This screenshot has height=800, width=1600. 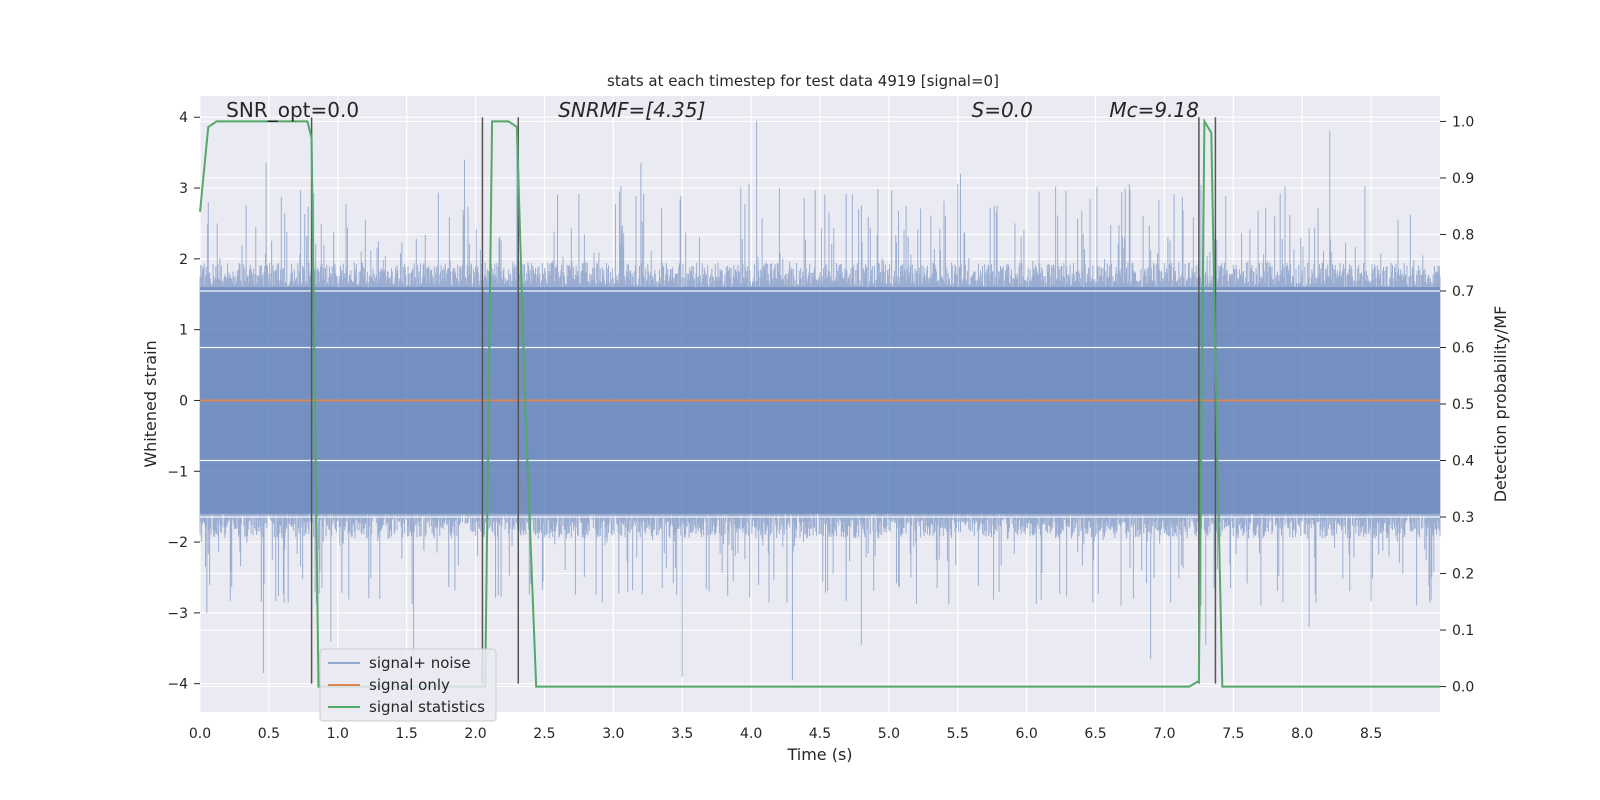 What do you see at coordinates (544, 734) in the screenshot?
I see `x-tick-label: 2.5` at bounding box center [544, 734].